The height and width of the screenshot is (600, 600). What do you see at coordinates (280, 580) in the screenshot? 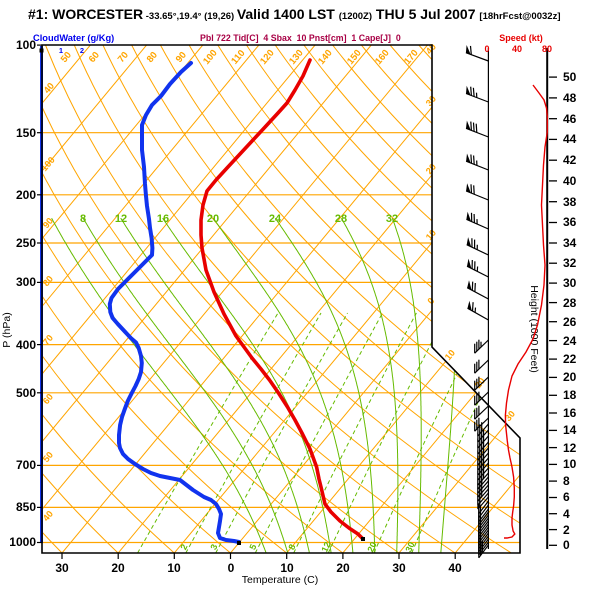
I see `svg-text: Temperature (C)` at bounding box center [280, 580].